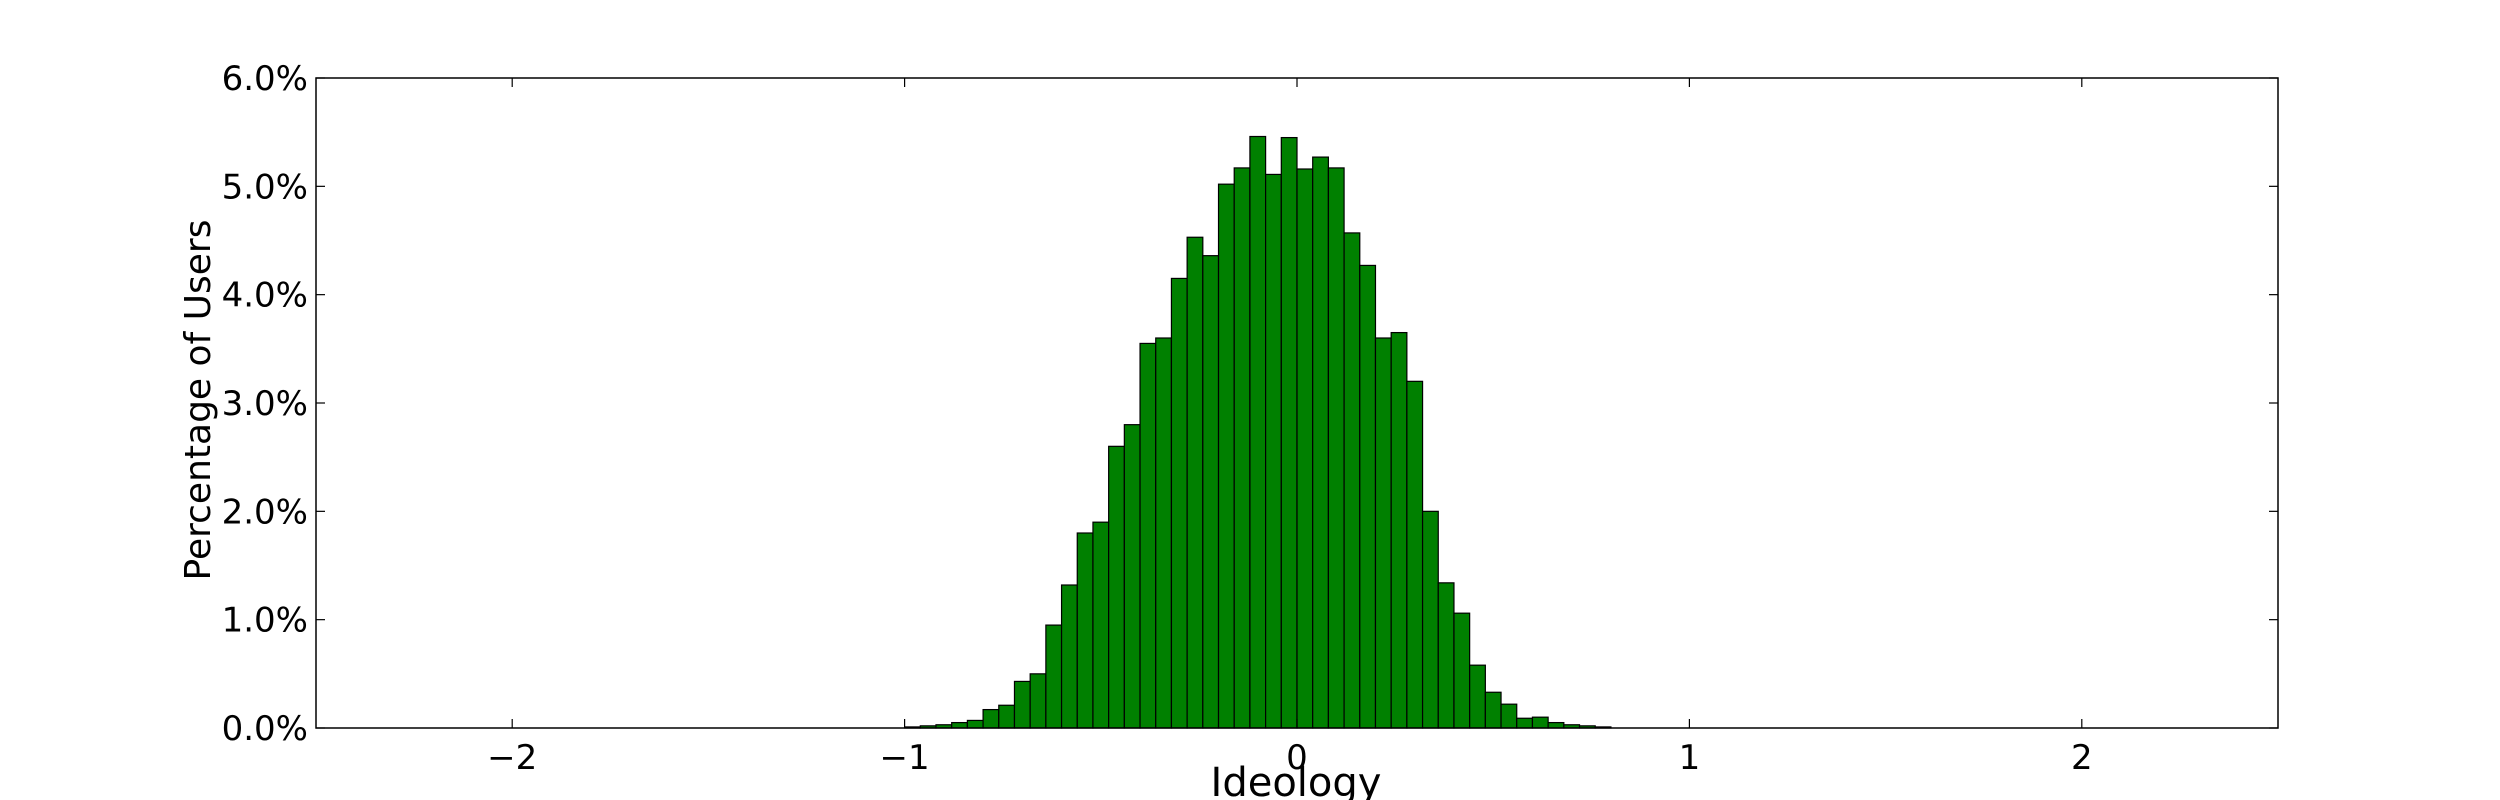 This screenshot has width=2500, height=800. Describe the element at coordinates (265, 79) in the screenshot. I see `y-tick-label: 6.0%` at that location.